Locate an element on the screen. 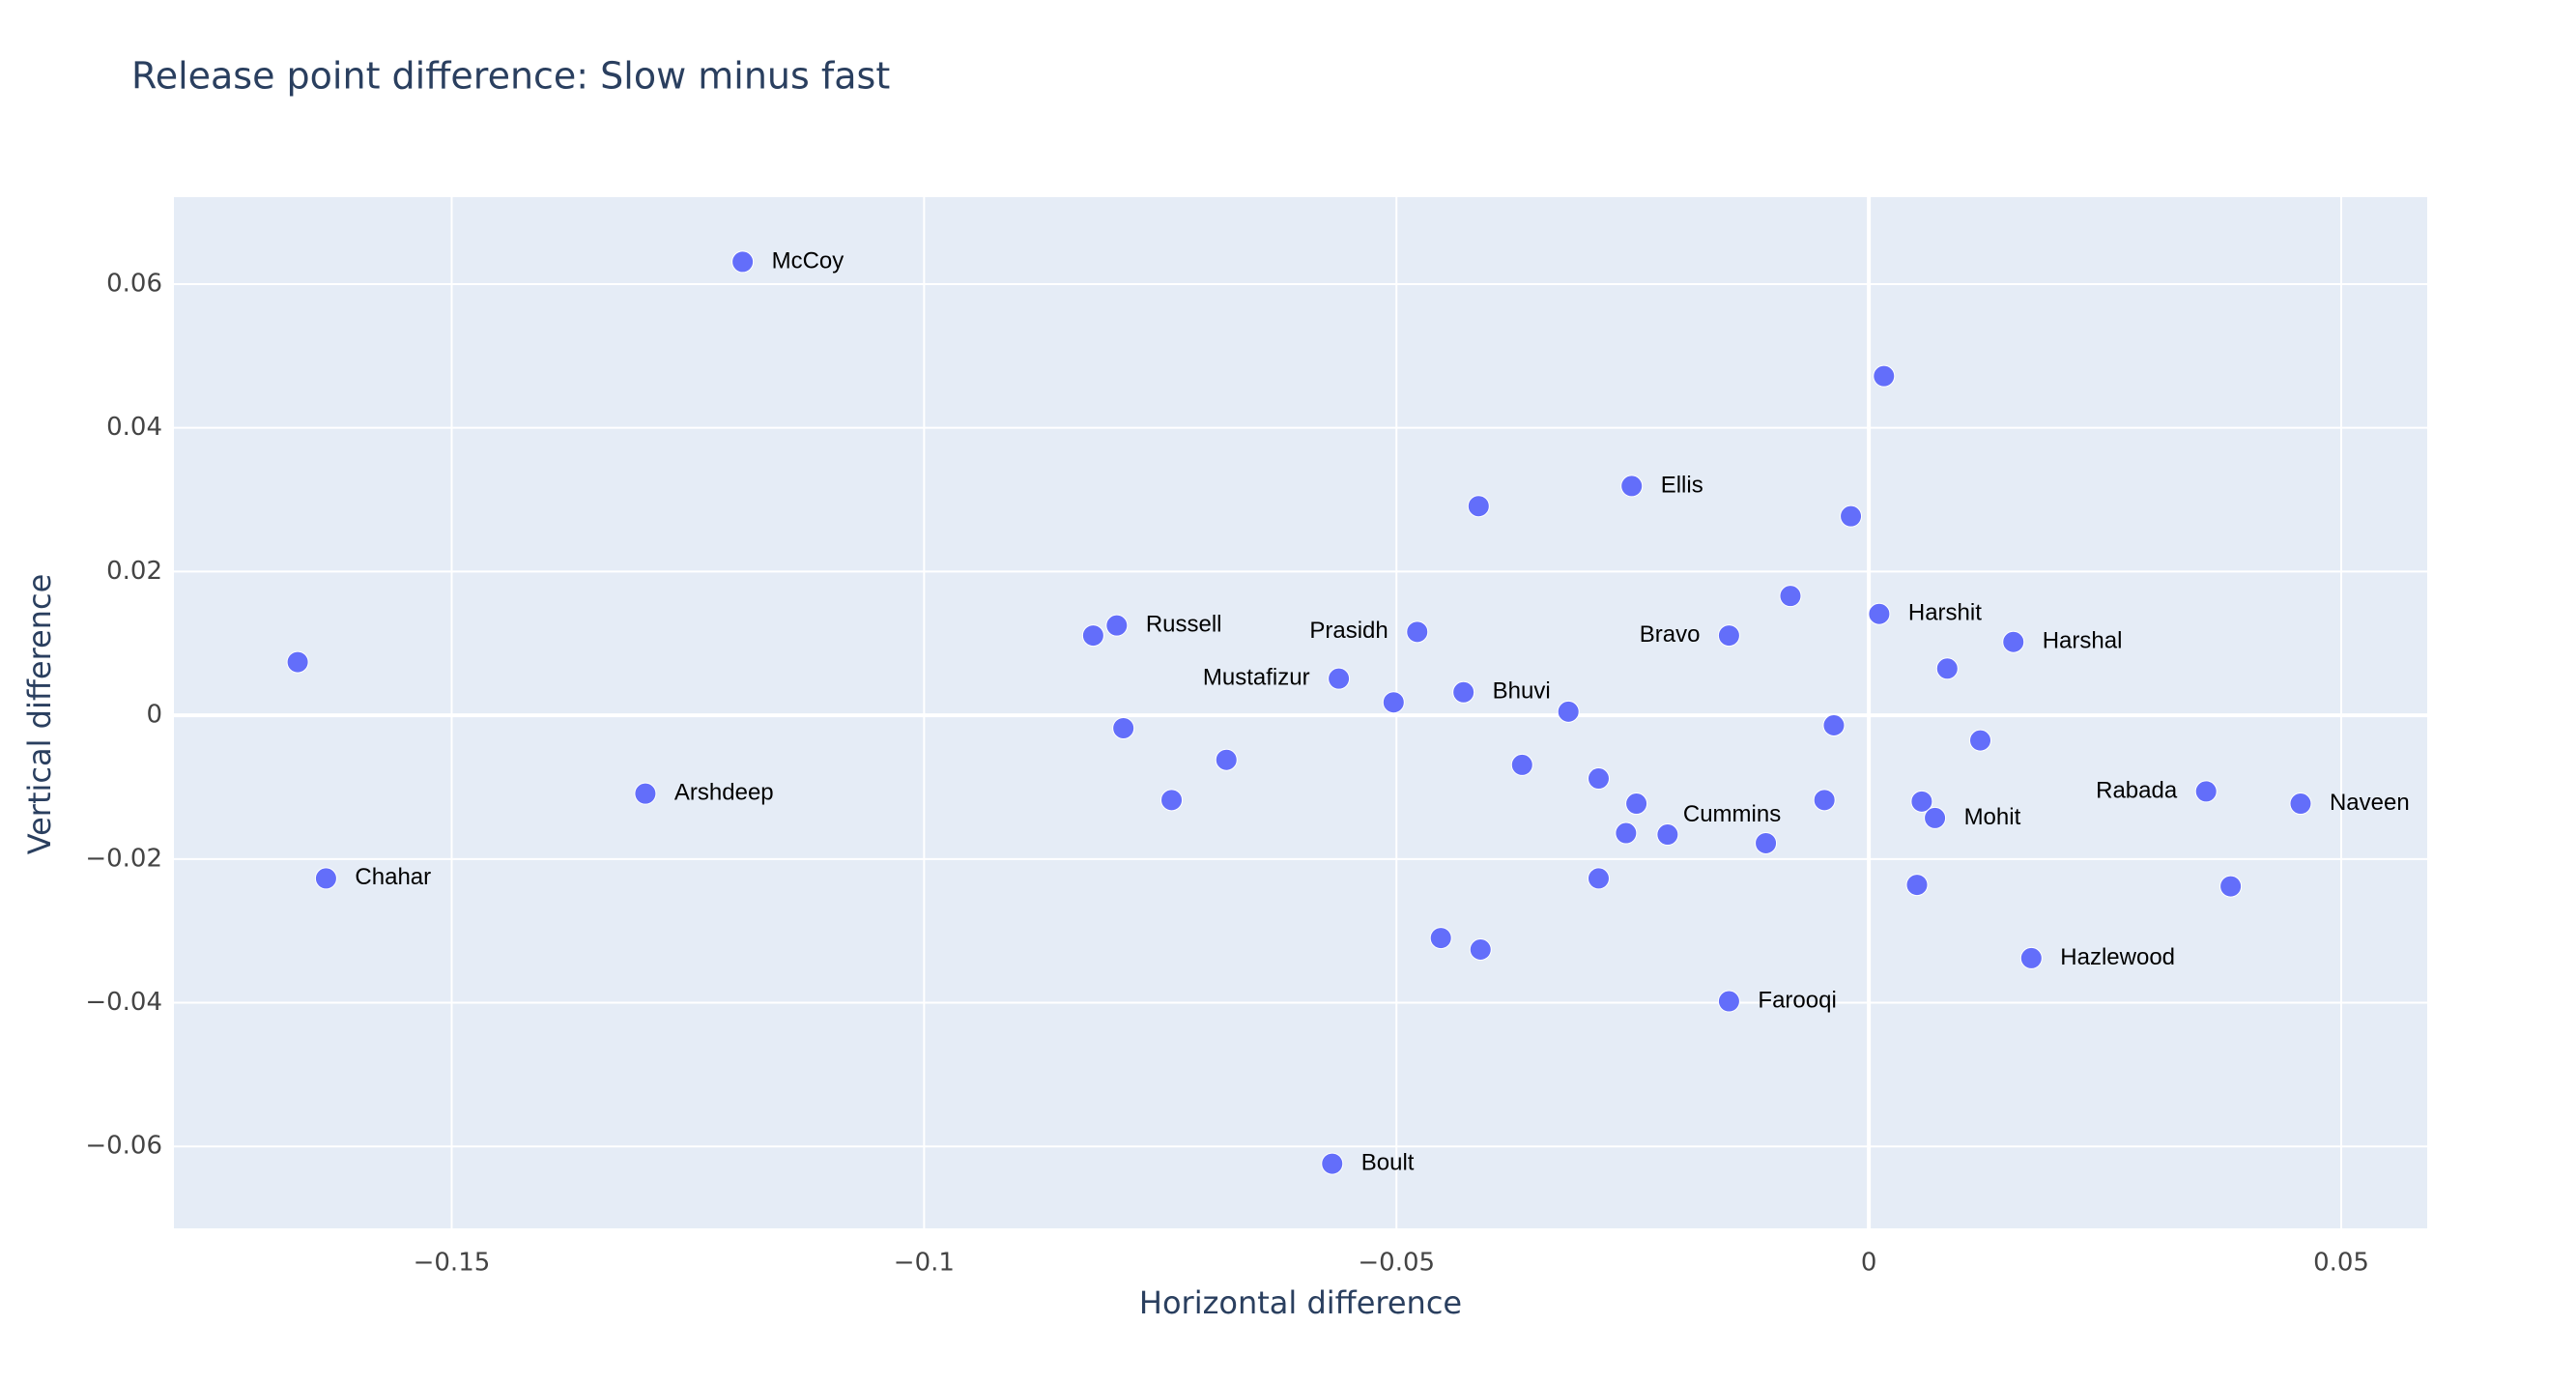 Image resolution: width=2576 pixels, height=1383 pixels. point-label: McCoy is located at coordinates (808, 261).